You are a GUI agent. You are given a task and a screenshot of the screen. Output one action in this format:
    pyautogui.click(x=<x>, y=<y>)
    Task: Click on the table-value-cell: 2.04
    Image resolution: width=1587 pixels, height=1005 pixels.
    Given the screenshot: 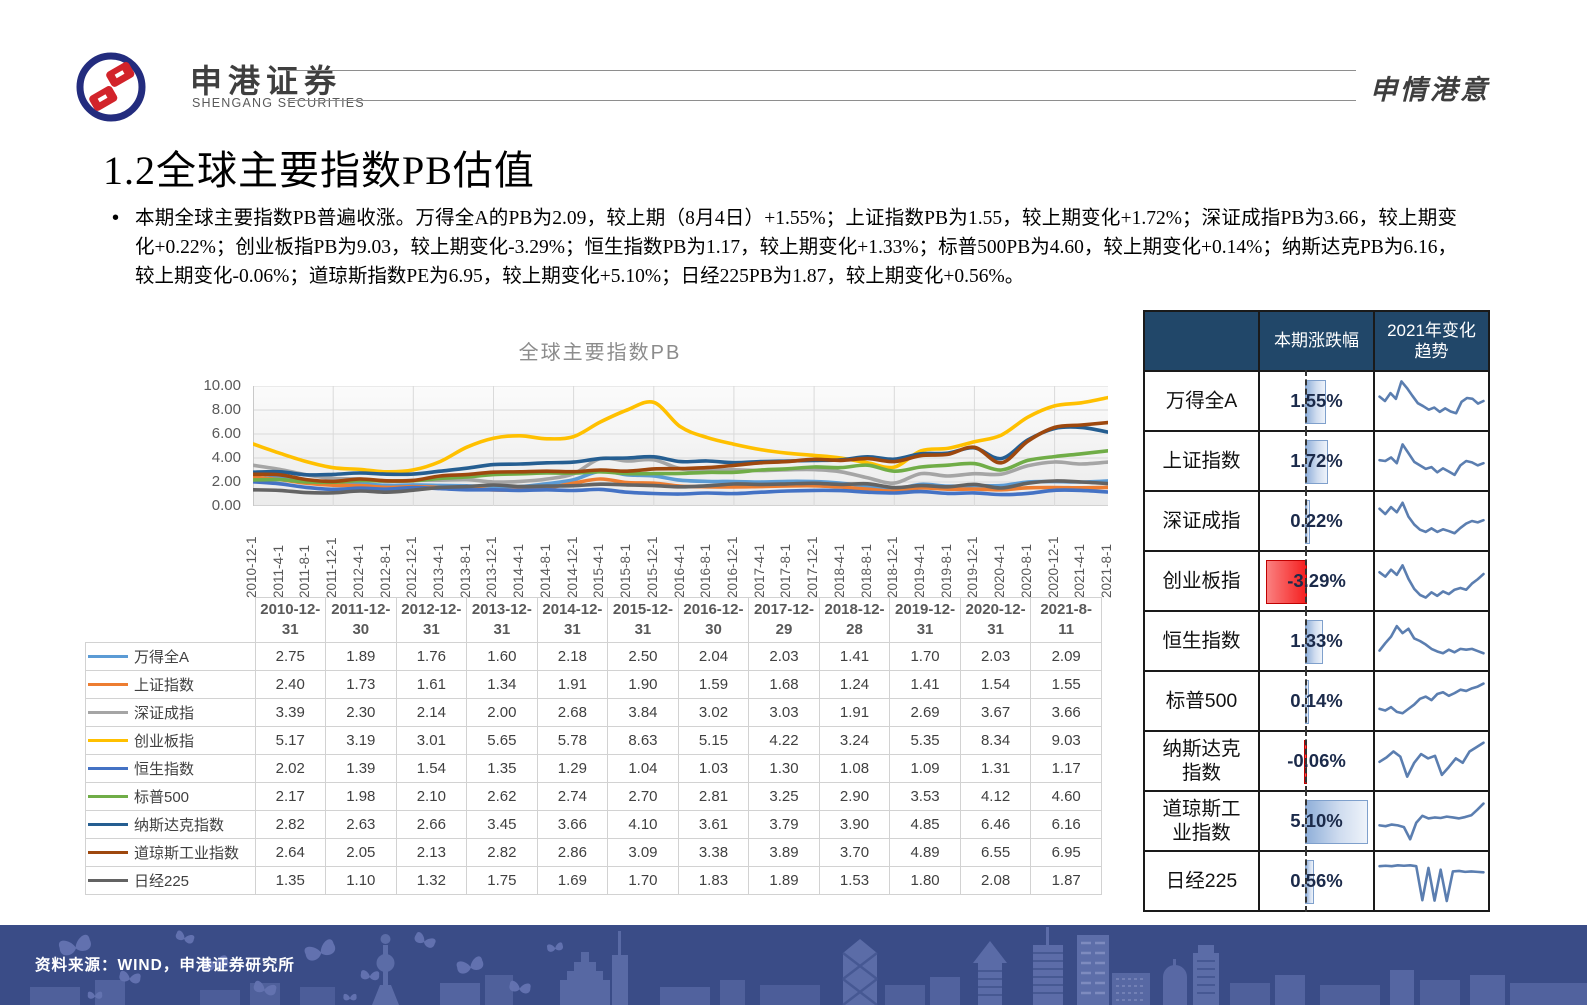 What is the action you would take?
    pyautogui.click(x=713, y=656)
    